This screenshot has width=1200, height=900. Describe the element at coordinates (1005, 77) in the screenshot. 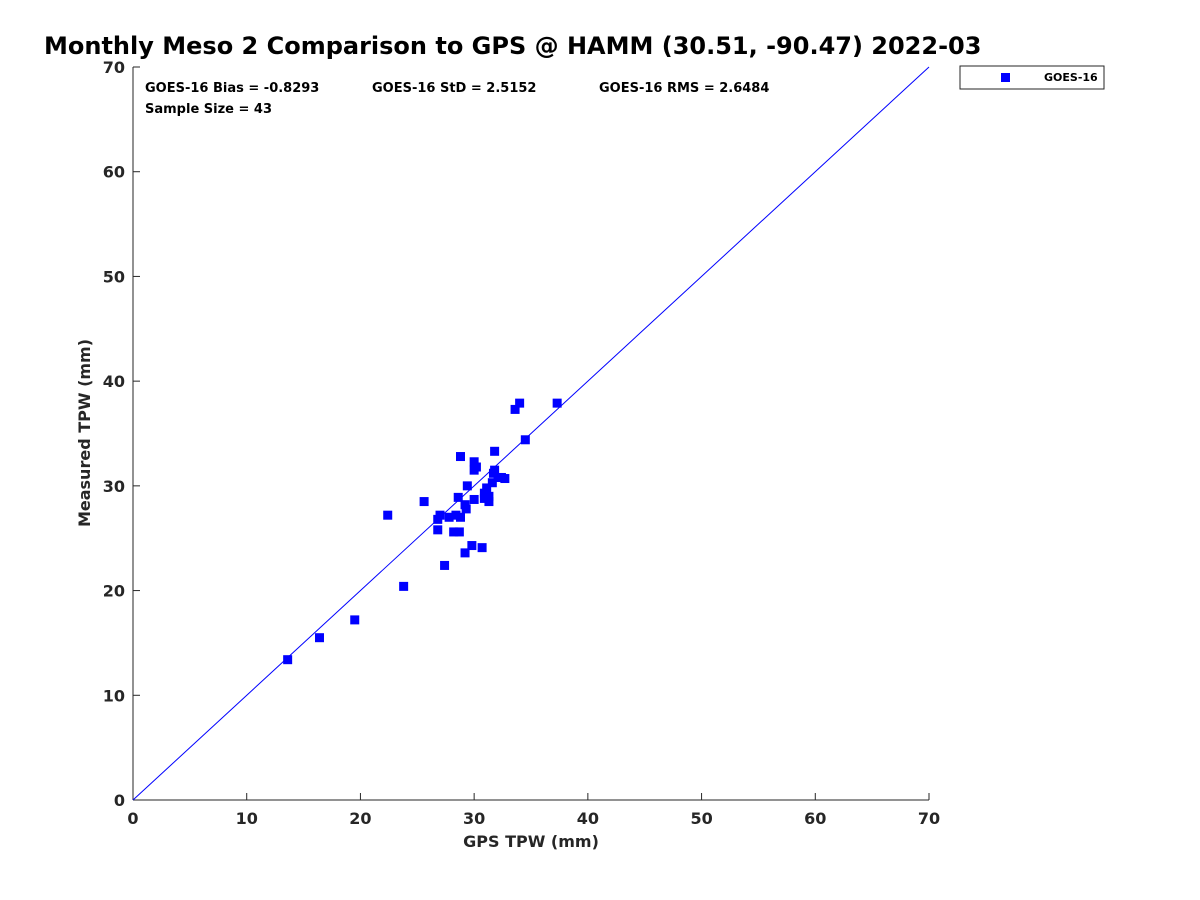

I see `legend-marker-square` at that location.